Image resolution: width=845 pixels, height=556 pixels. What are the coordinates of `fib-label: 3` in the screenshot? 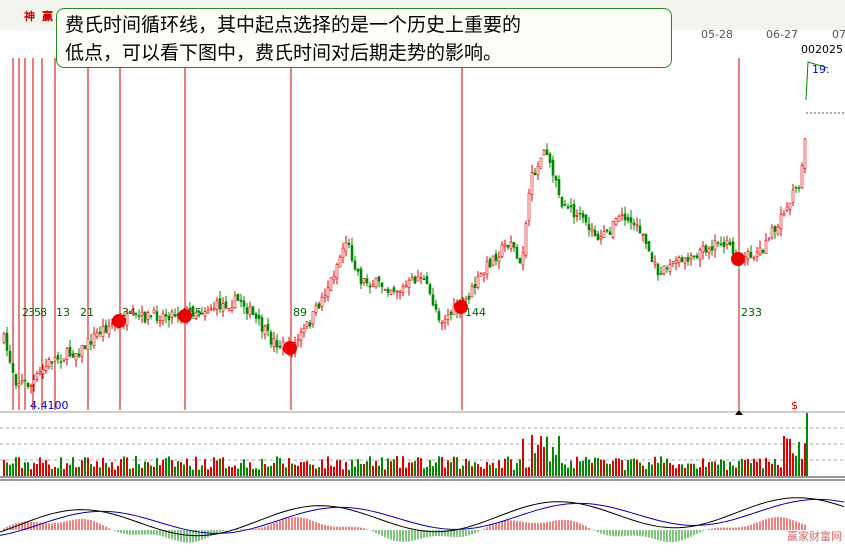 It's located at (31, 312).